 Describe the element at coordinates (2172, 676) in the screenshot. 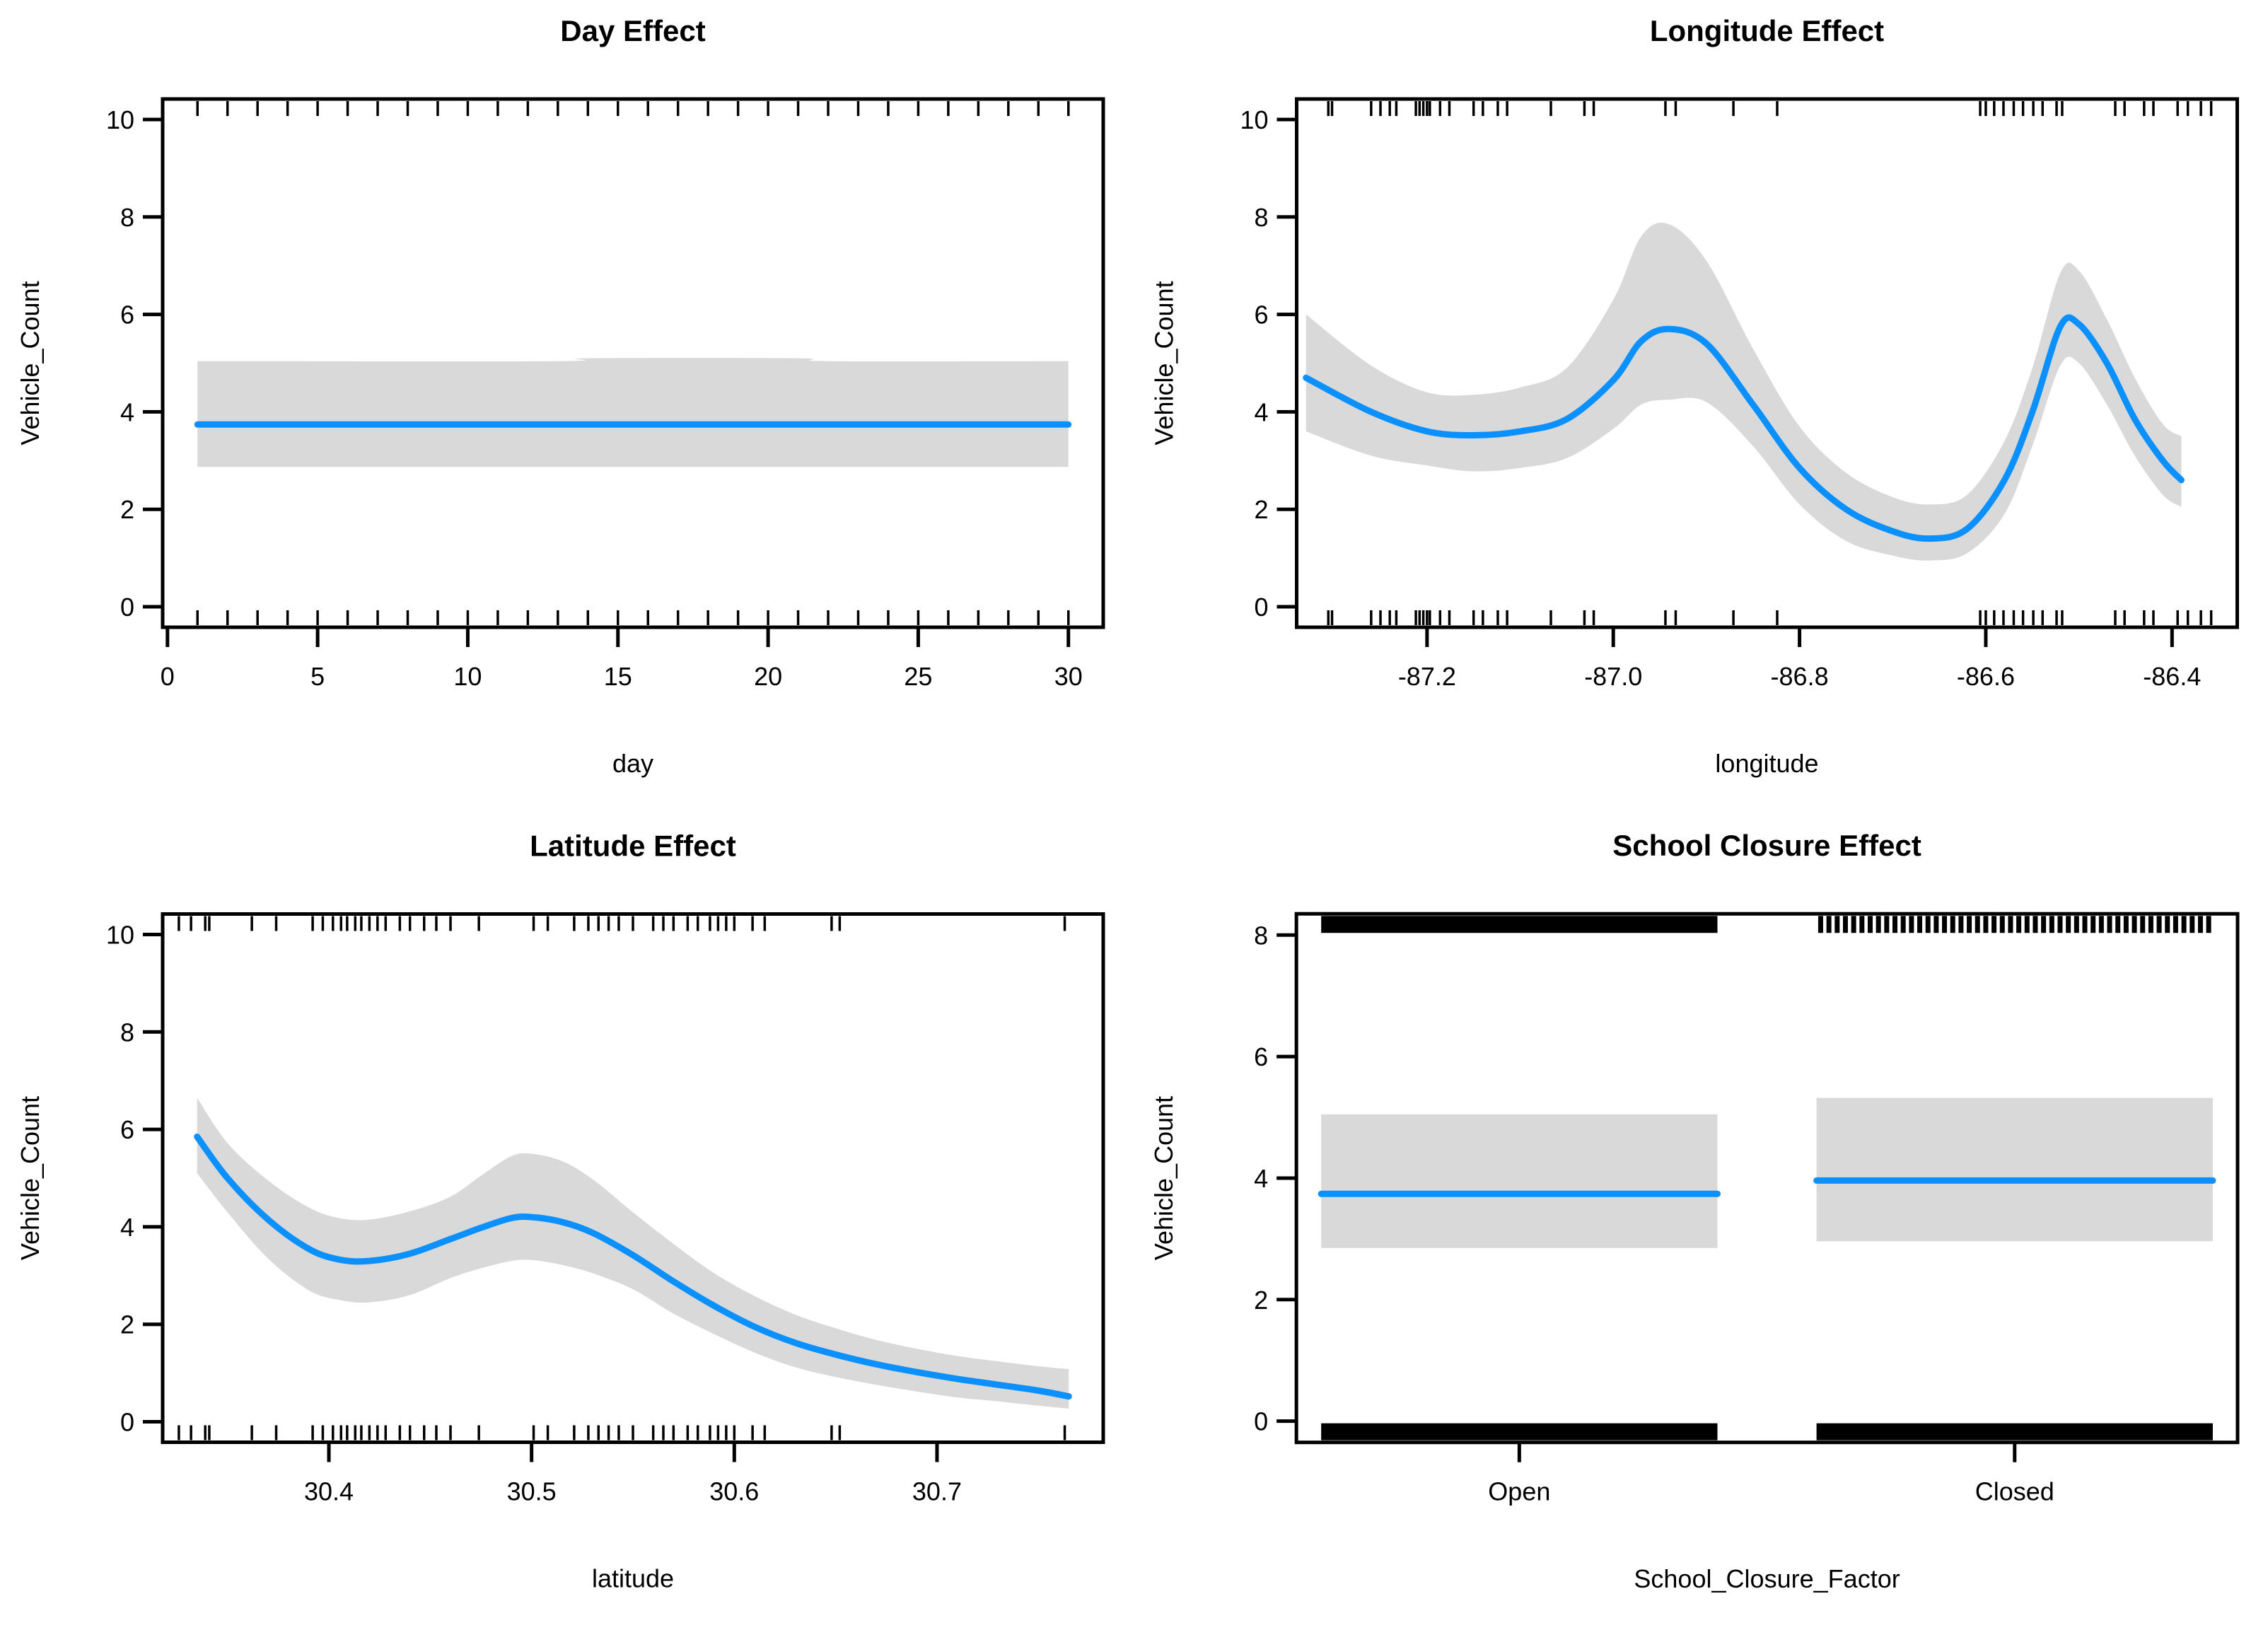

I see `x-tick-label: -86.4` at that location.